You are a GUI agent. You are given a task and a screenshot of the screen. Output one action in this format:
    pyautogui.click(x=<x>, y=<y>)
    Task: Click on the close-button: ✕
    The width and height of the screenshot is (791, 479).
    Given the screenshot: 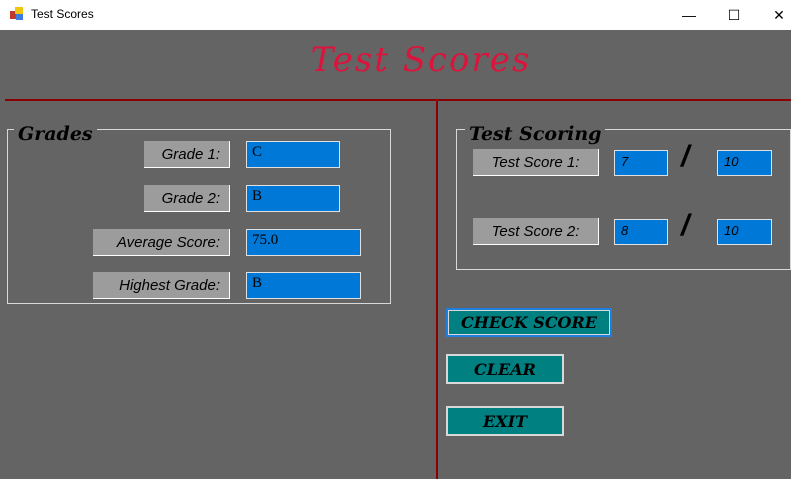 What is the action you would take?
    pyautogui.click(x=779, y=14)
    